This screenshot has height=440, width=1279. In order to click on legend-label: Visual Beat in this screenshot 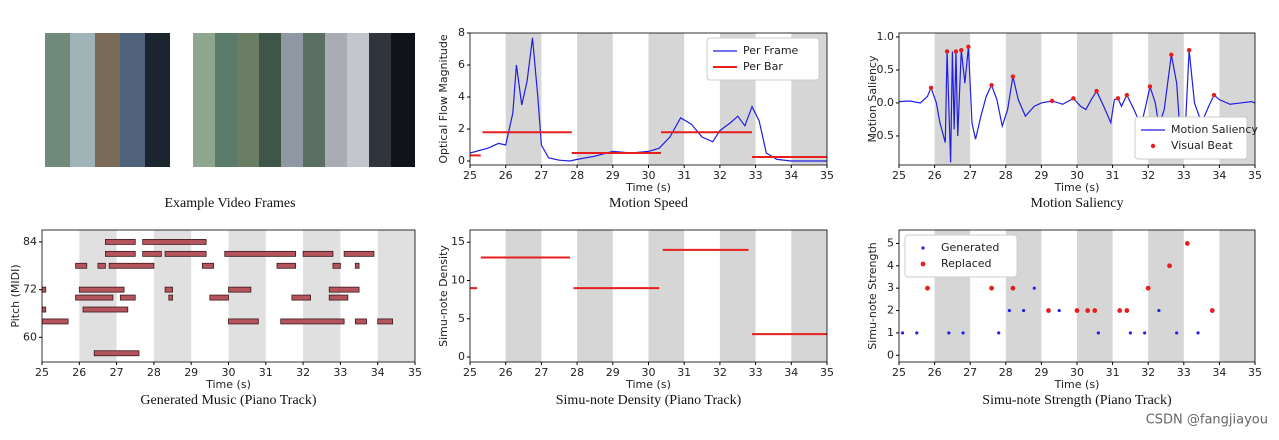, I will do `click(1202, 145)`.